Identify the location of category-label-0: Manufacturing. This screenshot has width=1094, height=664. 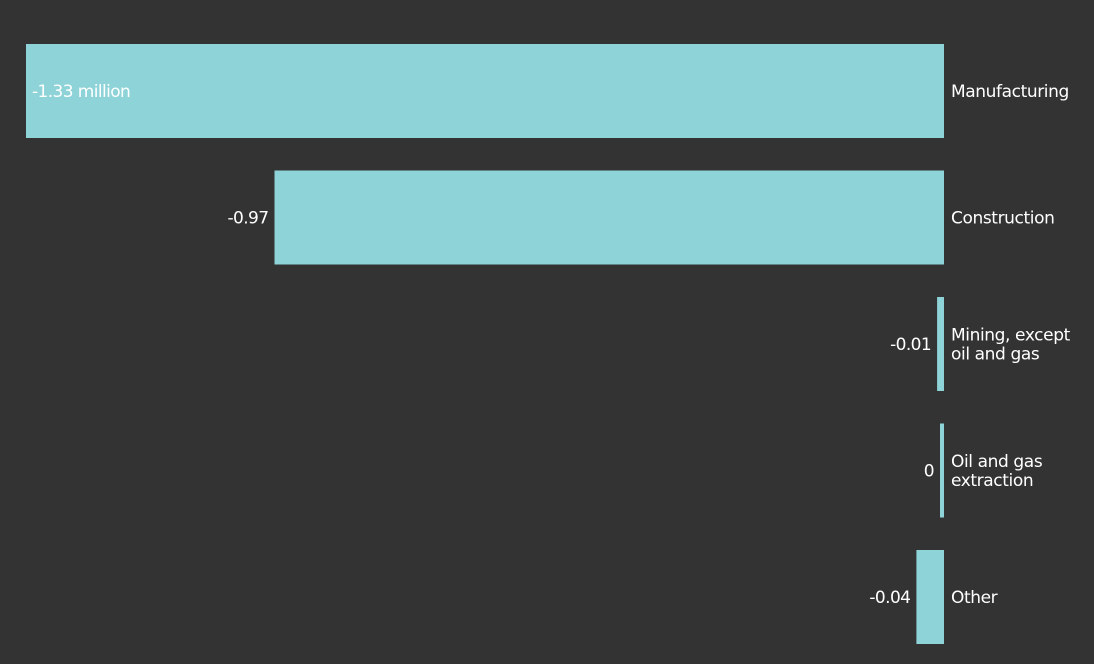
(1010, 92).